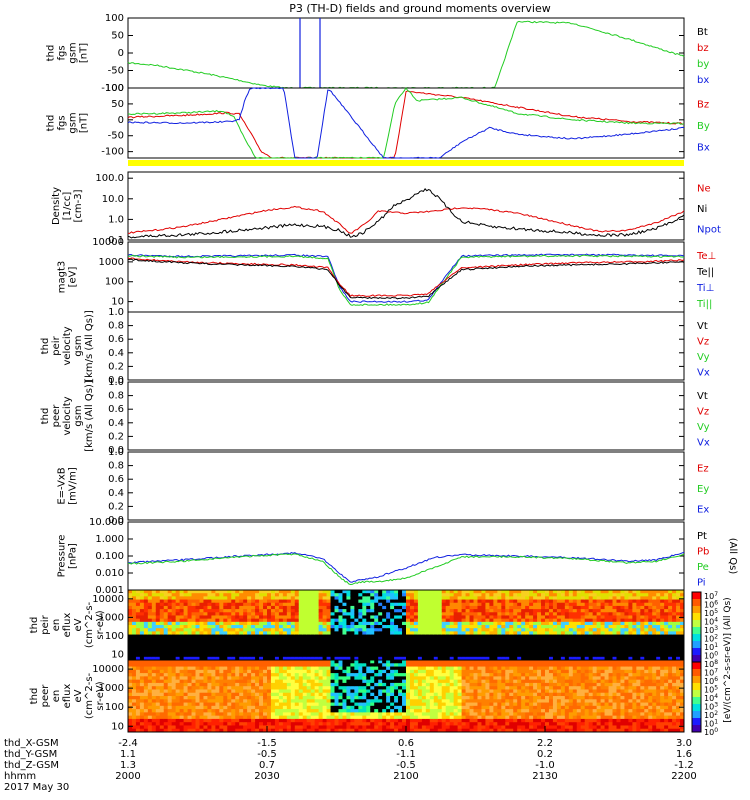  What do you see at coordinates (702, 326) in the screenshot?
I see `legend-label: Vt` at bounding box center [702, 326].